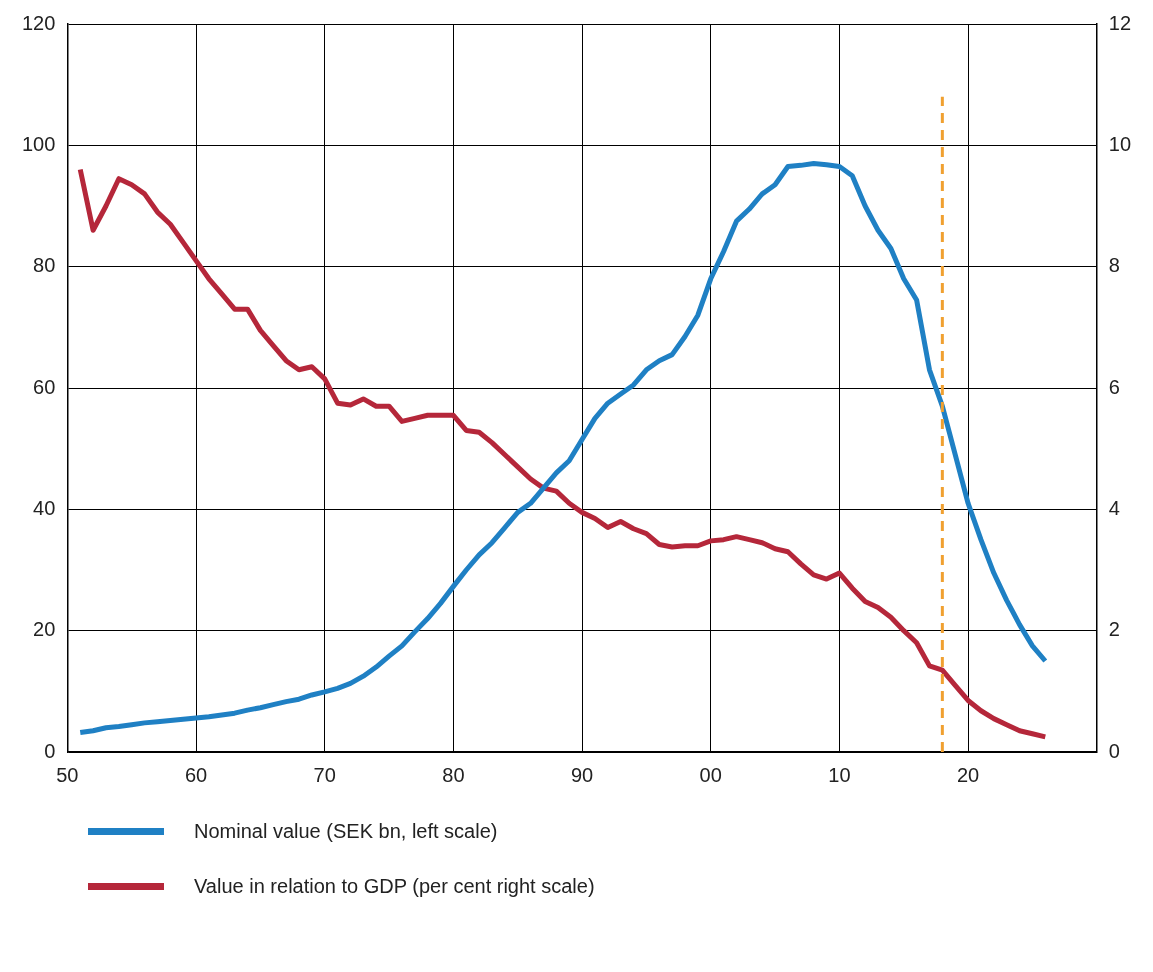 The image size is (1153, 972). I want to click on y-tick-label: 20, so click(44, 629).